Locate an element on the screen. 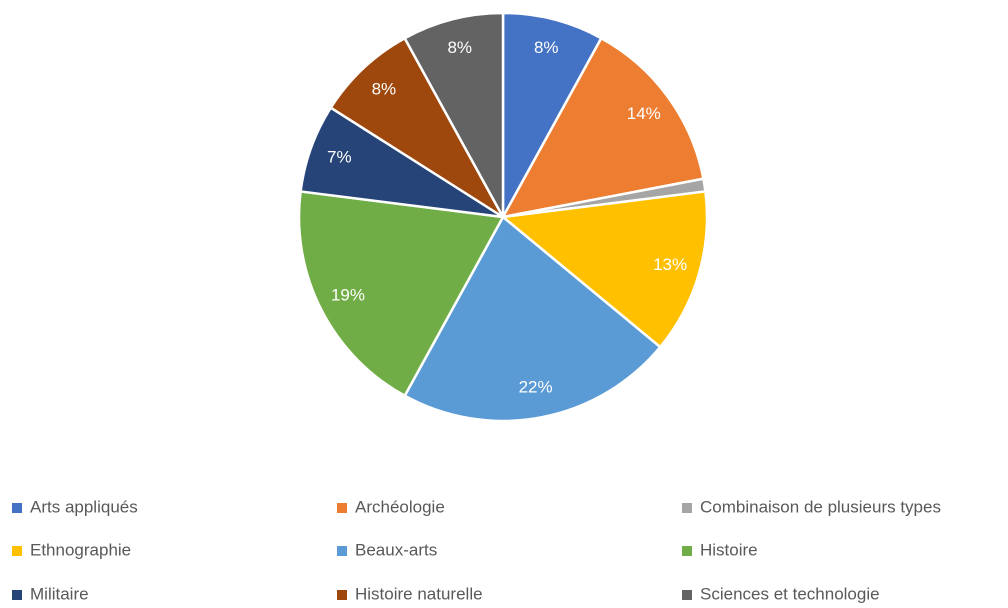 Image resolution: width=1008 pixels, height=608 pixels. data-label: 14% is located at coordinates (644, 113).